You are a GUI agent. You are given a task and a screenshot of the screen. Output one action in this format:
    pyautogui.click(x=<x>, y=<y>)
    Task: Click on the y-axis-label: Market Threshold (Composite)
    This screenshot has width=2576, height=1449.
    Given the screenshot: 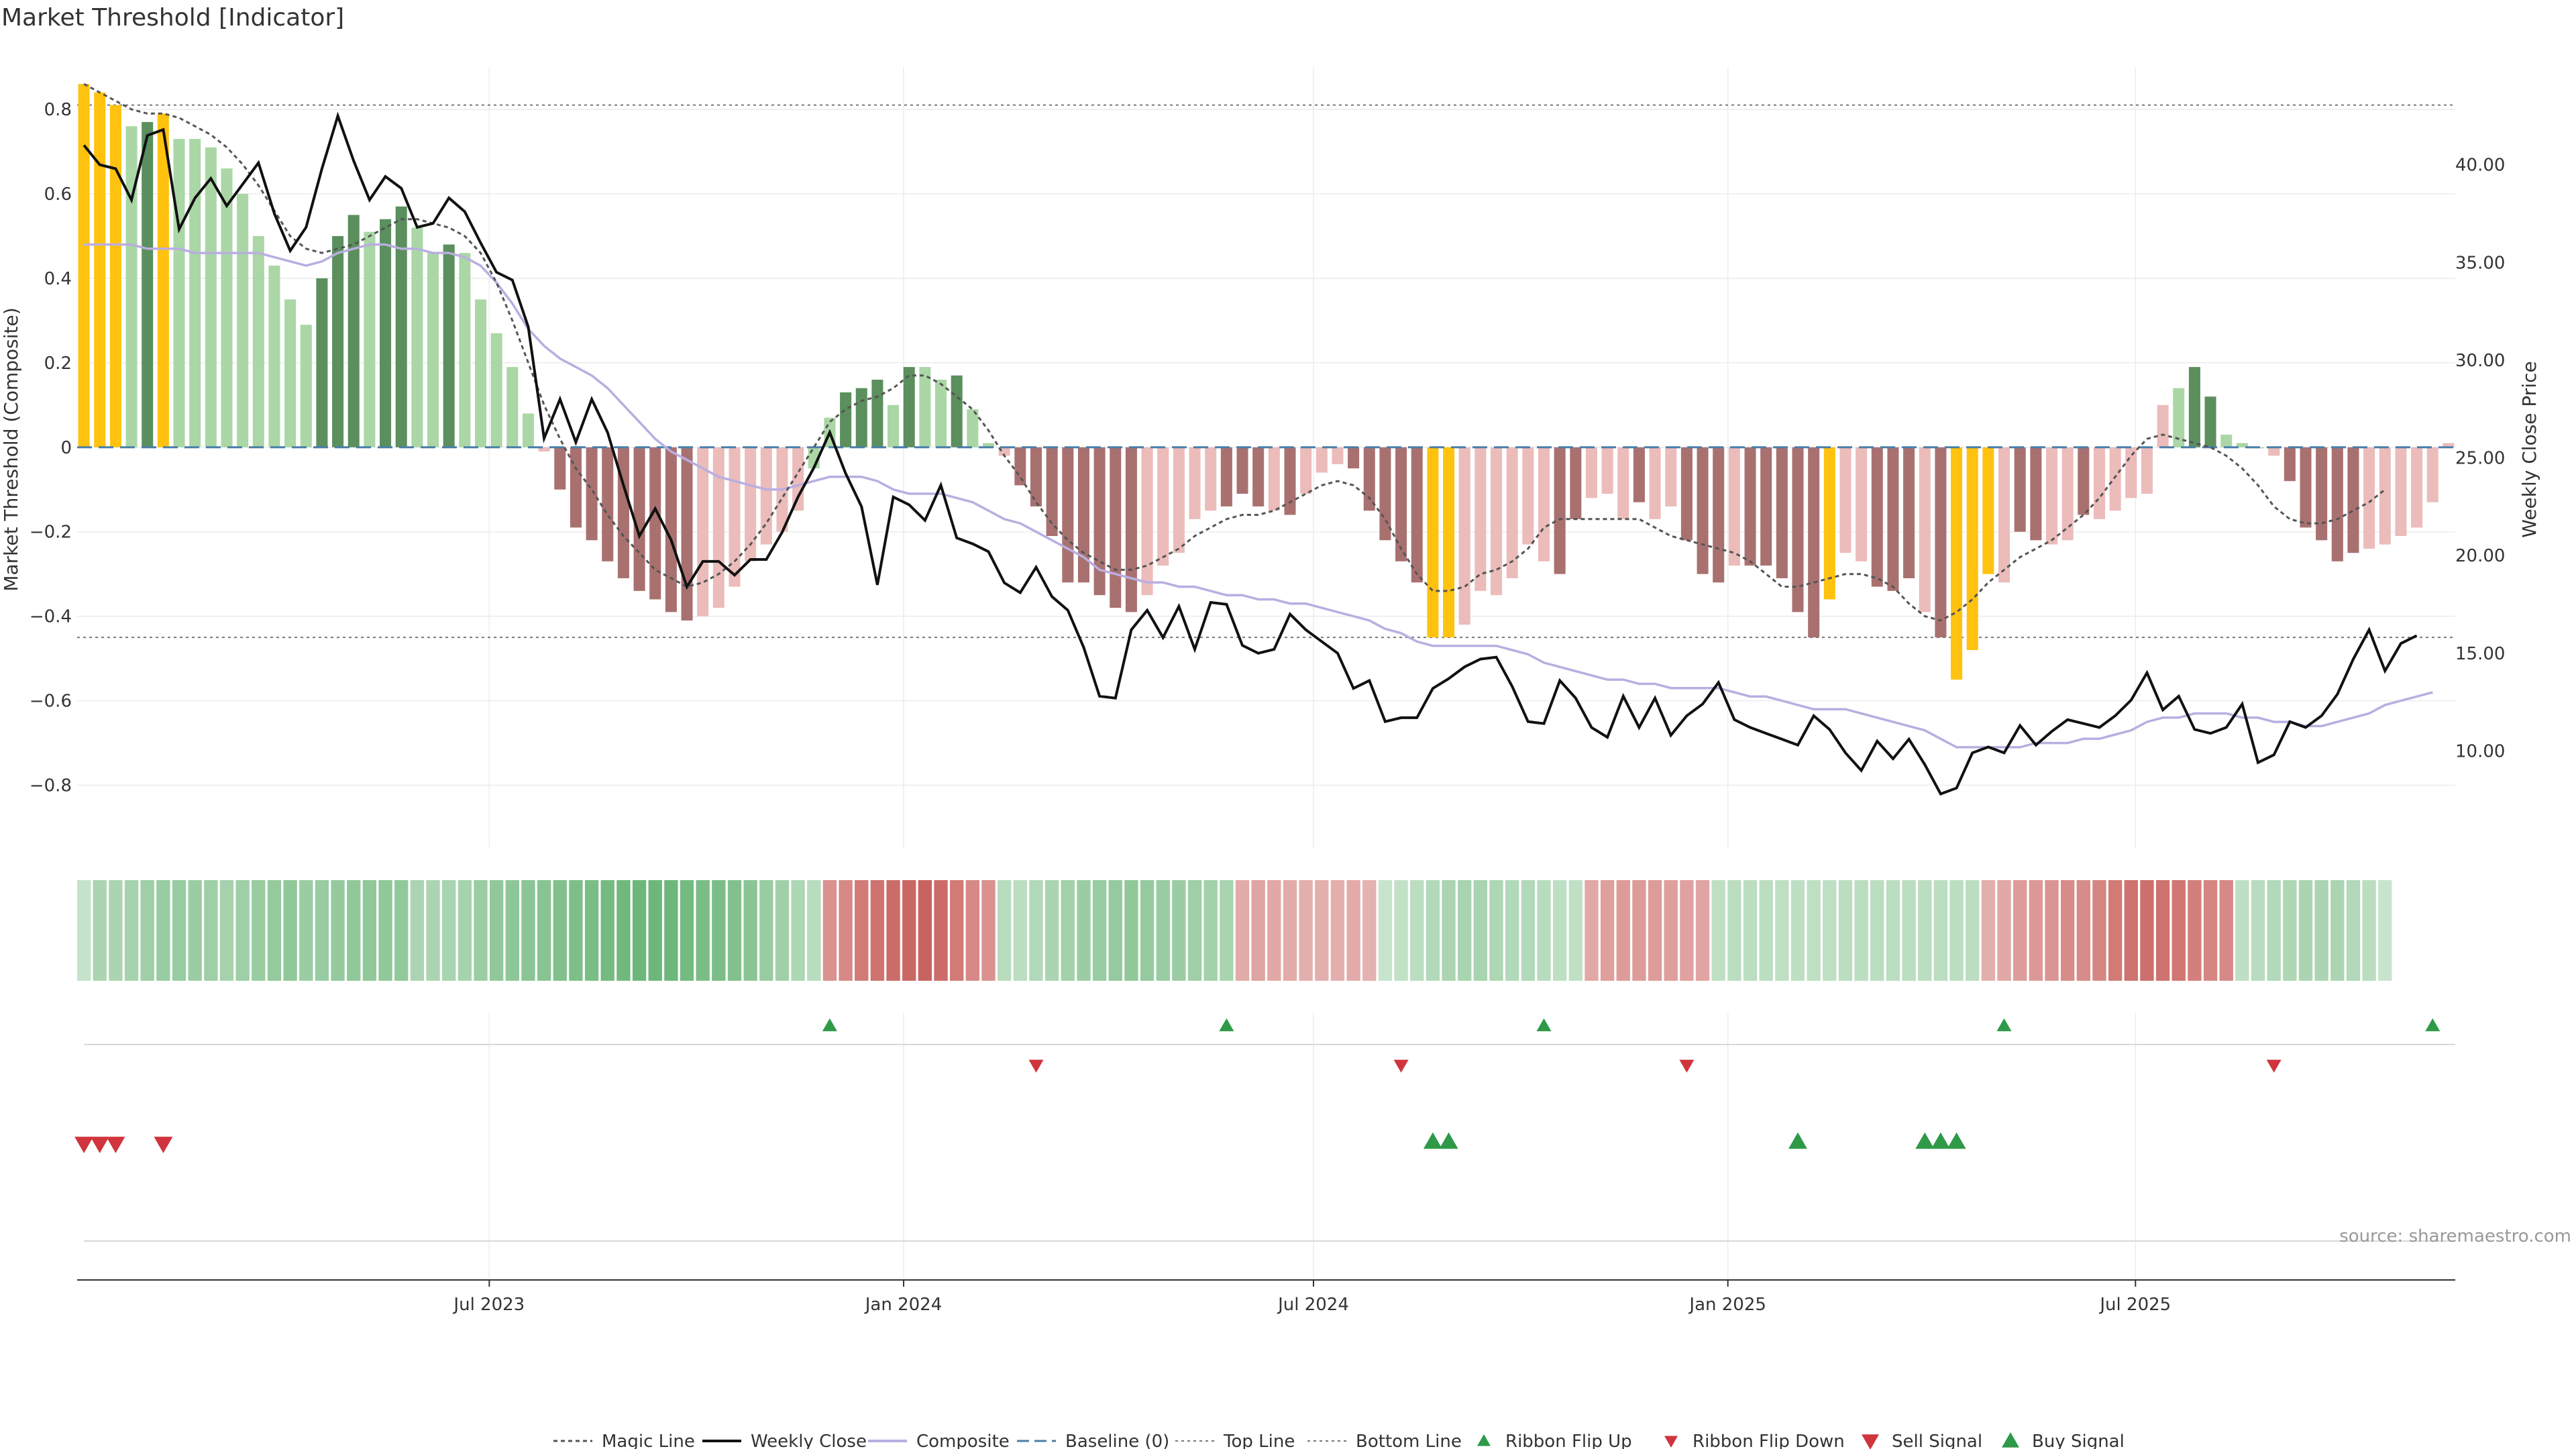 What is the action you would take?
    pyautogui.click(x=11, y=449)
    